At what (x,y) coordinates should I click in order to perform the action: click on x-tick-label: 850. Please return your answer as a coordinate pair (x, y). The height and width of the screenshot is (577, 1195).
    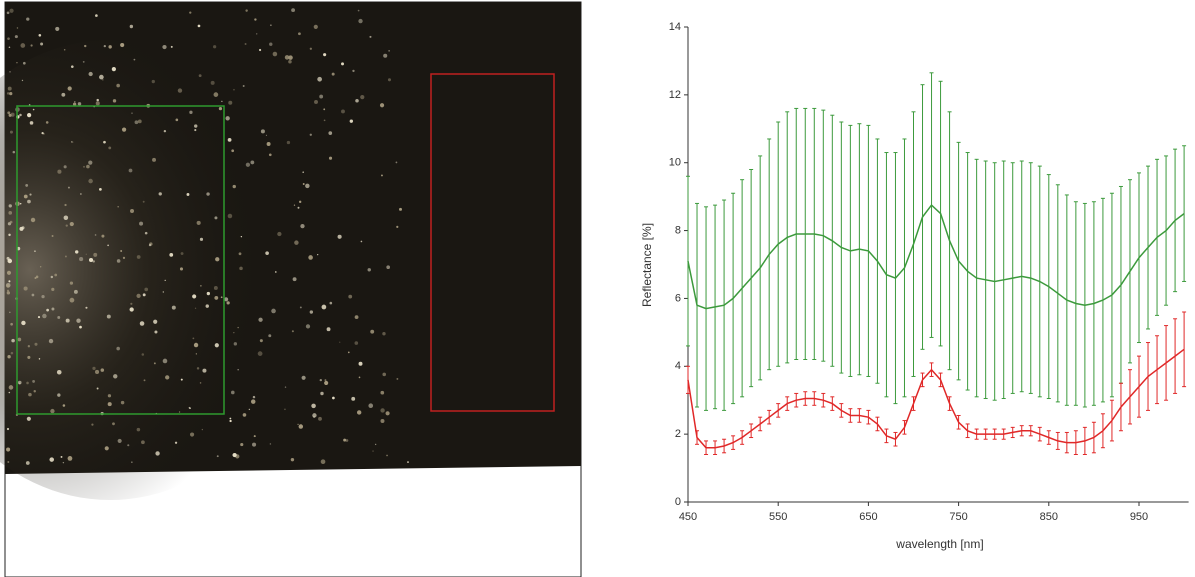
    Looking at the image, I should click on (1049, 517).